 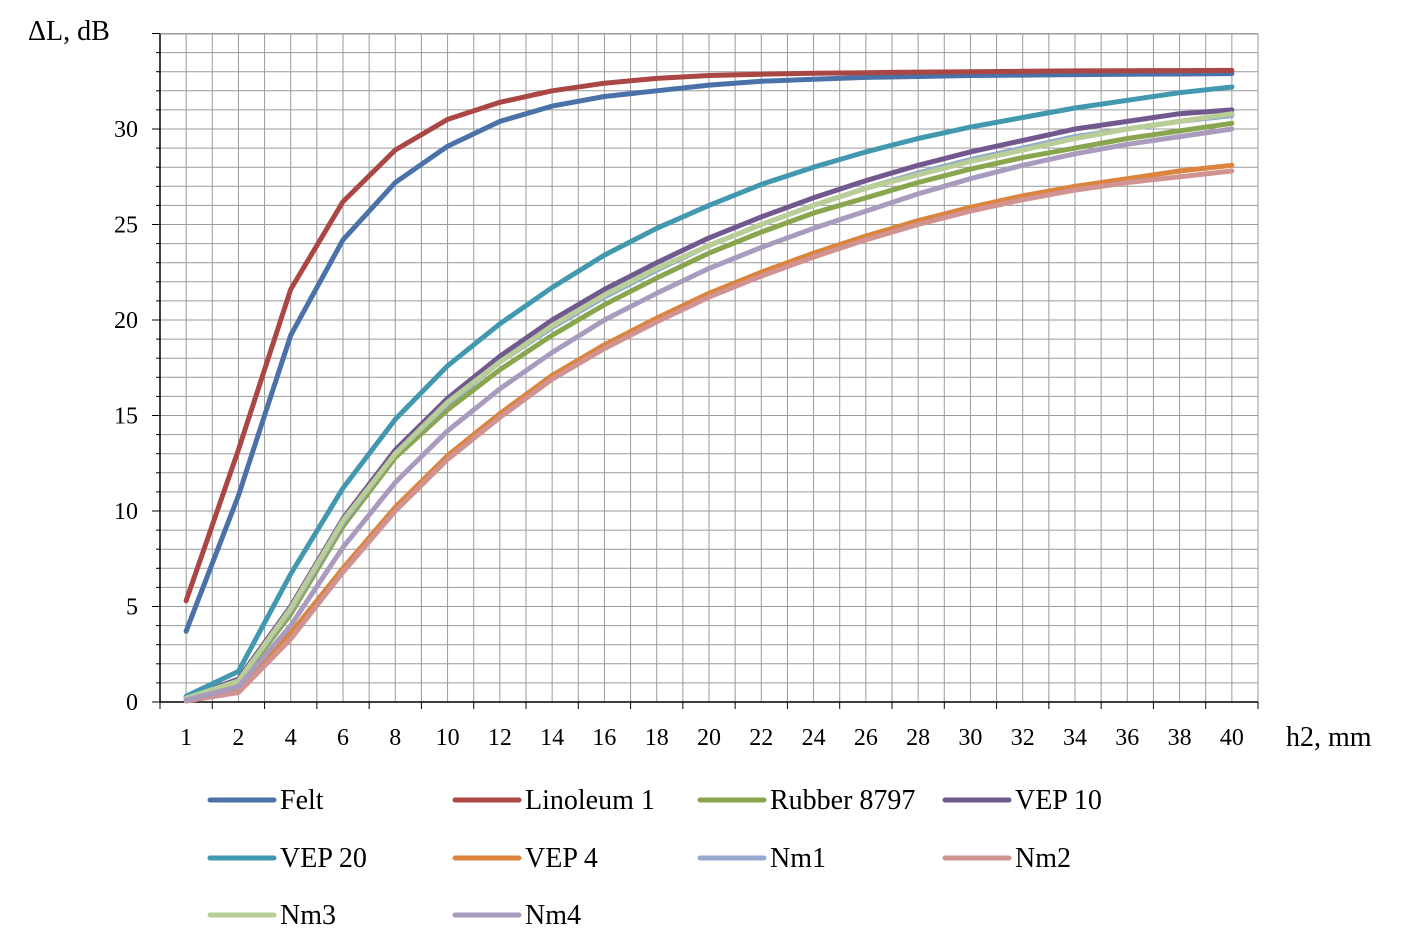 What do you see at coordinates (918, 738) in the screenshot?
I see `x-tick-label: 28` at bounding box center [918, 738].